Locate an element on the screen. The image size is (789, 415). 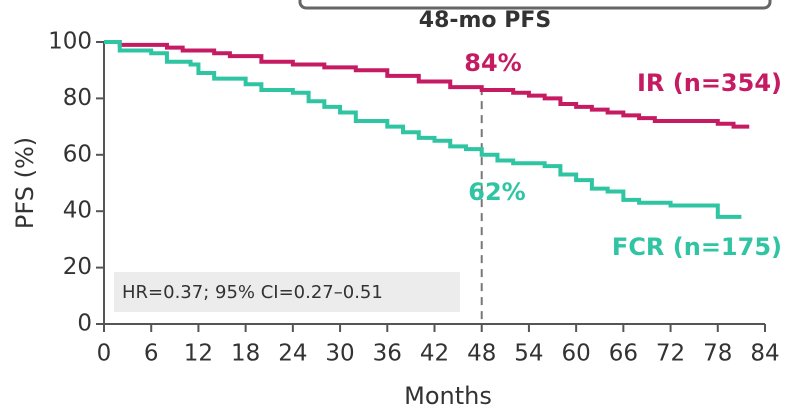
note-box is located at coordinates (287, 292).